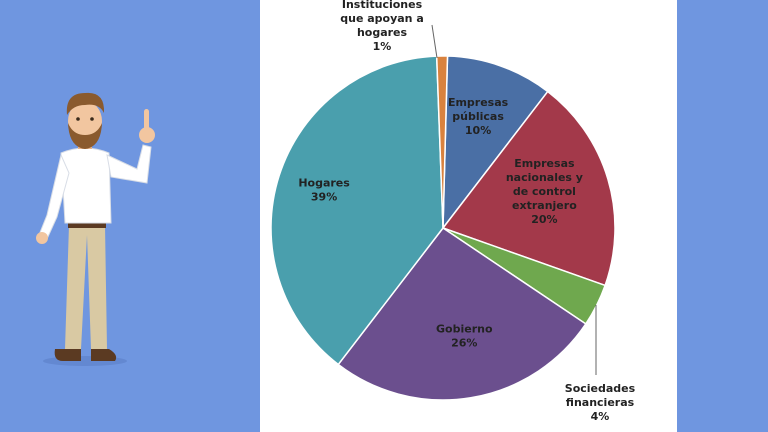 The height and width of the screenshot is (432, 768). What do you see at coordinates (478, 116) in the screenshot?
I see `slice-label: Empresas públicas 10%` at bounding box center [478, 116].